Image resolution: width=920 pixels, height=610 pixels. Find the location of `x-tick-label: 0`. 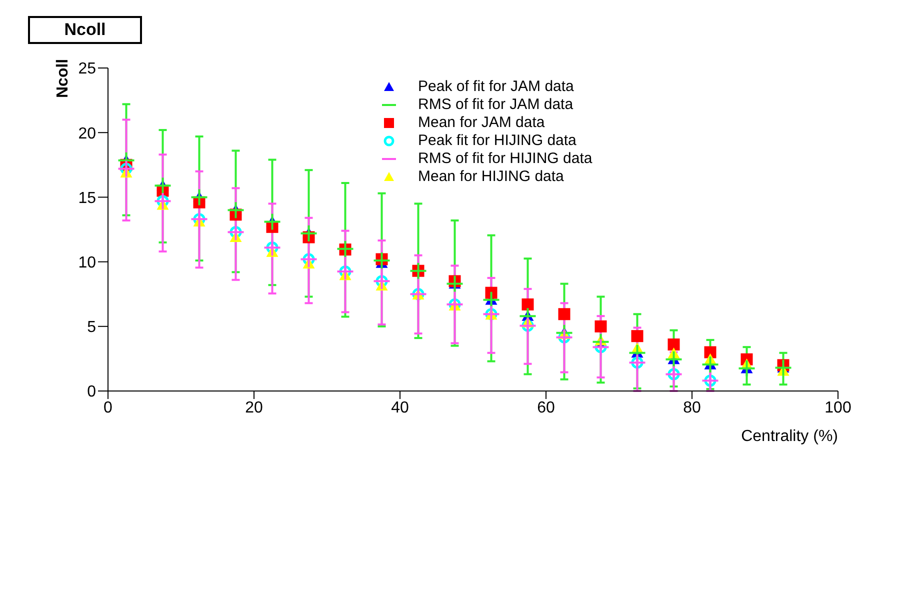

x-tick-label: 0 is located at coordinates (108, 407).